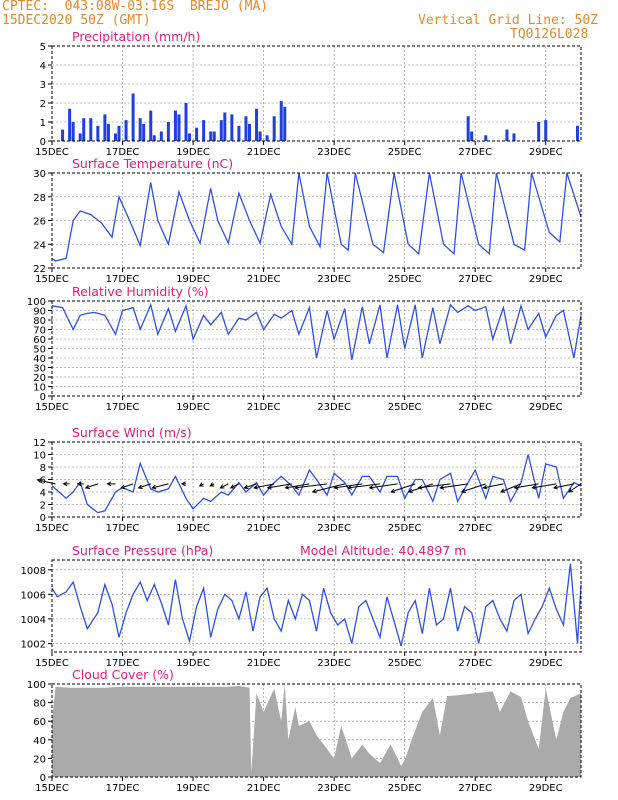  I want to click on panel-title: Surface Pressure (hPa), so click(142, 550).